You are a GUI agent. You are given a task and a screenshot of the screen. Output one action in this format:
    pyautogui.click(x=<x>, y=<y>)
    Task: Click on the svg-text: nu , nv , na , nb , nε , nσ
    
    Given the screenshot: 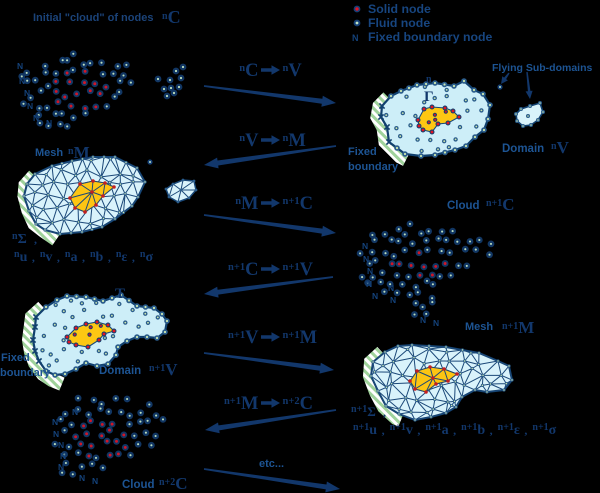 What is the action you would take?
    pyautogui.click(x=83, y=257)
    